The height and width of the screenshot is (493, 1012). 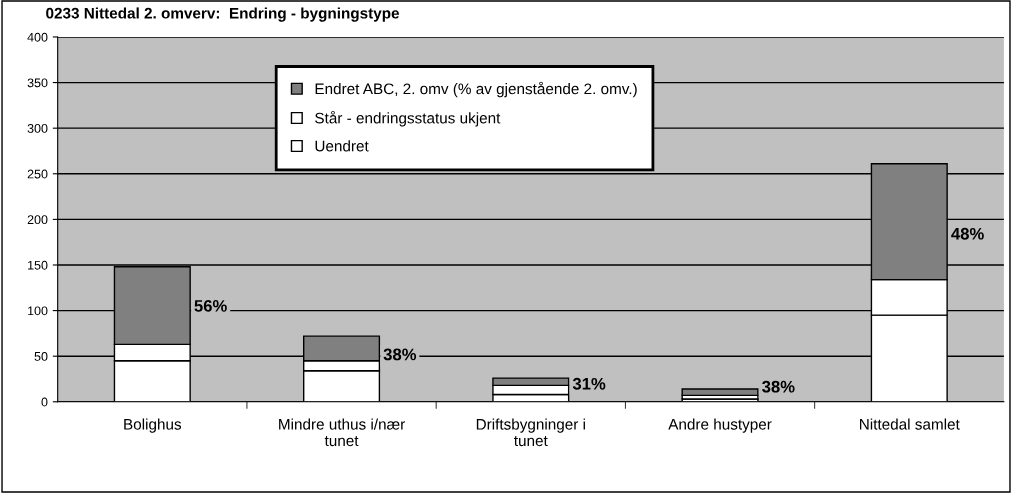 I want to click on x-tick-label: Mindre uthus i/nær tunet, so click(x=342, y=432).